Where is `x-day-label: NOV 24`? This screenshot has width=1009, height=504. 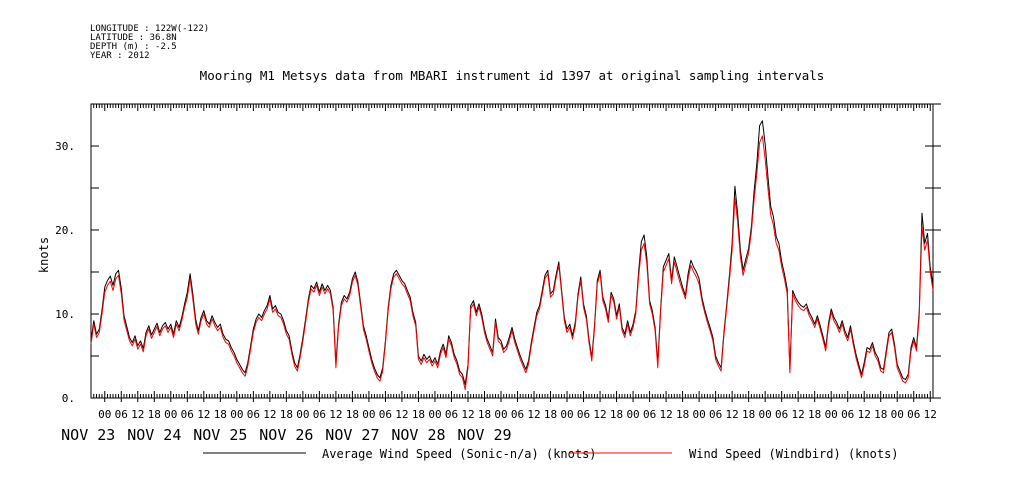 x-day-label: NOV 24 is located at coordinates (154, 435).